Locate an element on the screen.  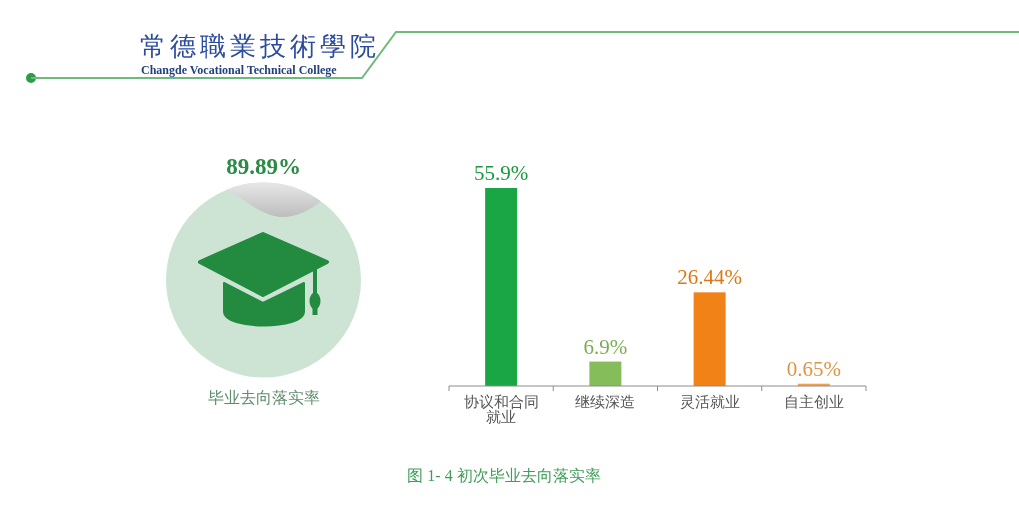
data-label: 55.9% is located at coordinates (501, 173).